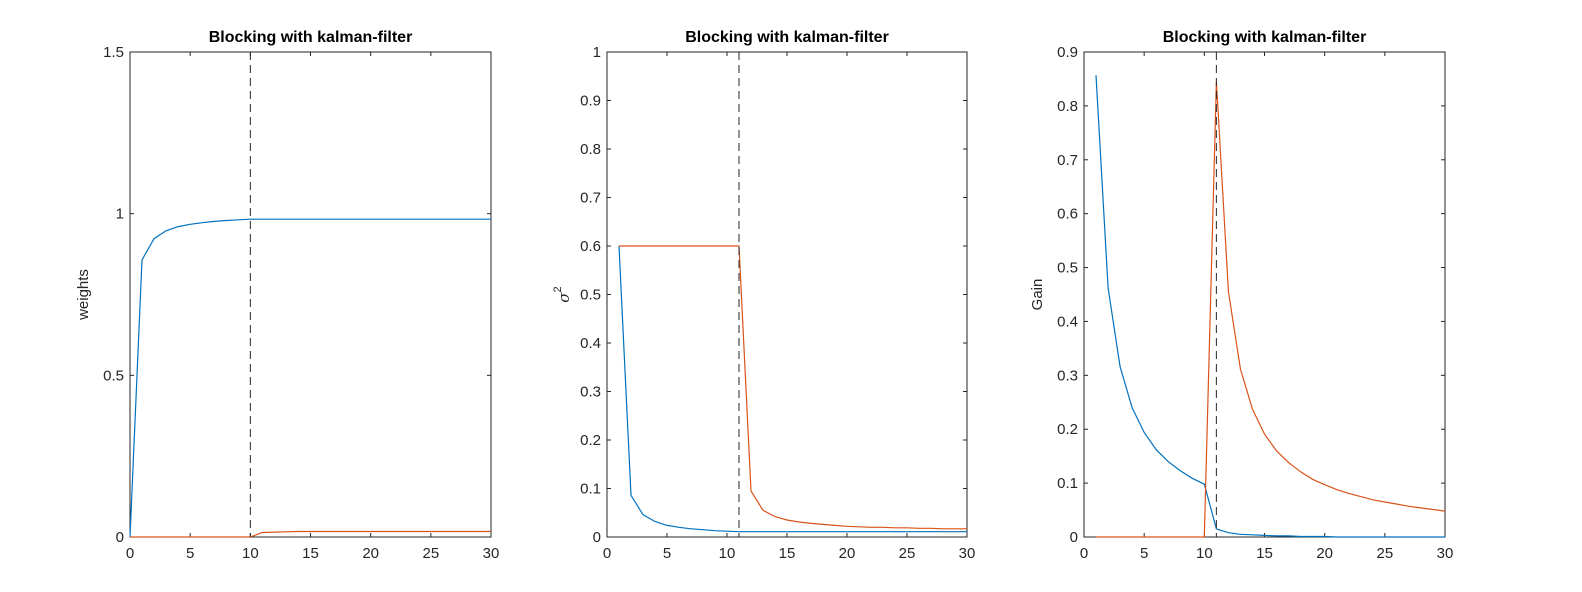 The height and width of the screenshot is (592, 1582). I want to click on y-axis-label: σ2, so click(562, 294).